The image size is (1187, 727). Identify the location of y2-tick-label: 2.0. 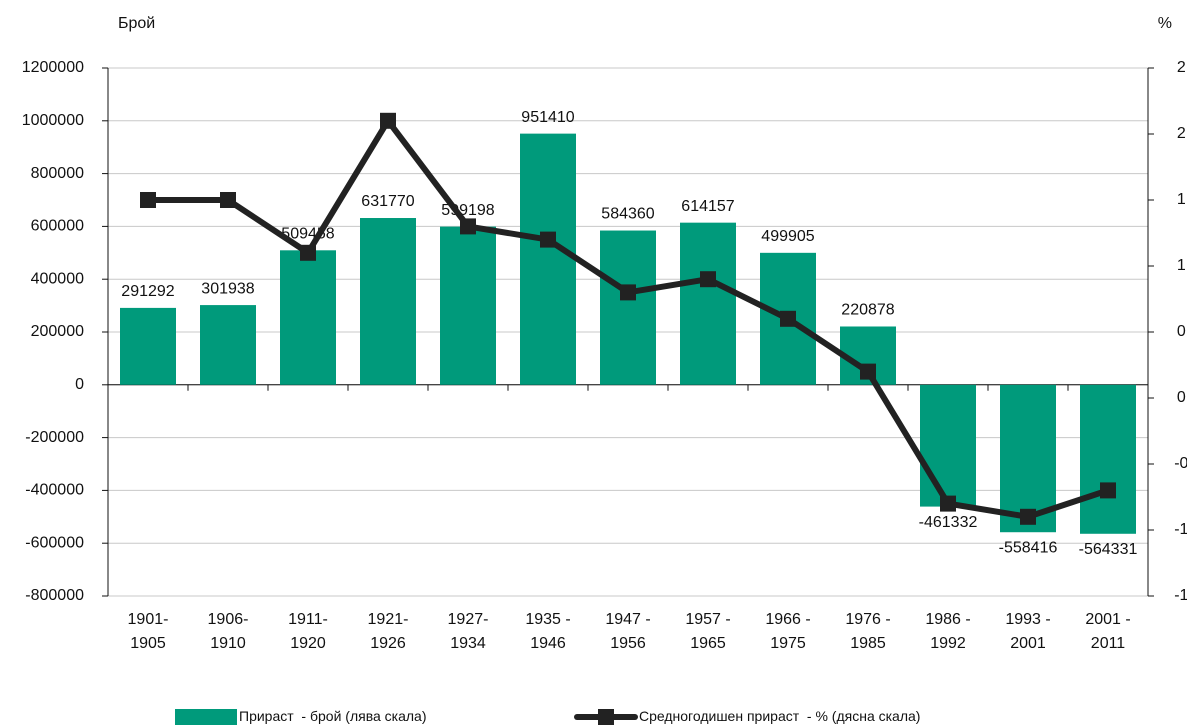
(1182, 133).